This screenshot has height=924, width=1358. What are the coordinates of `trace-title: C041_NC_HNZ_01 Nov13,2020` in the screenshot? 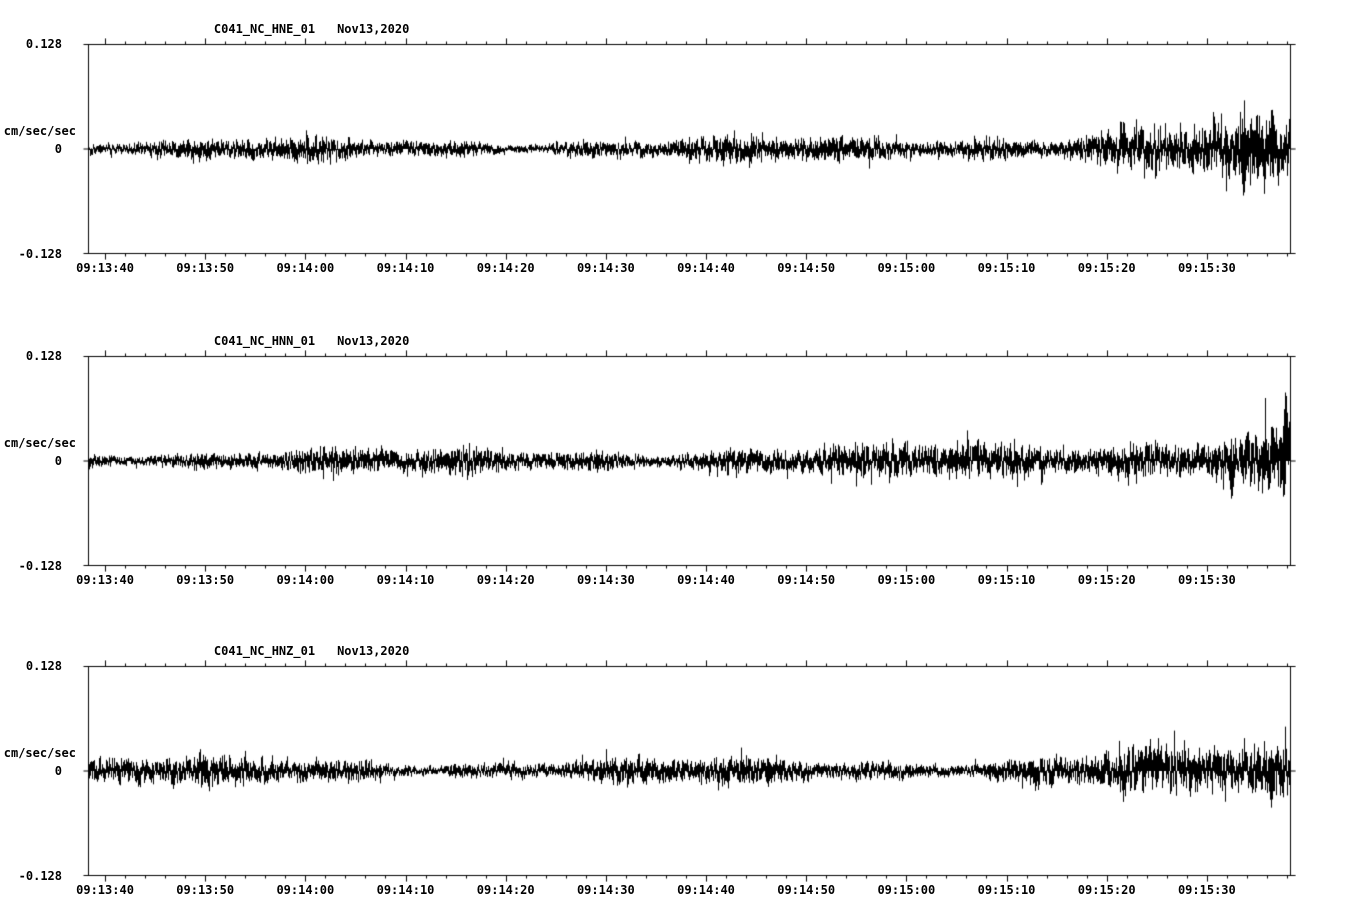 It's located at (297, 651).